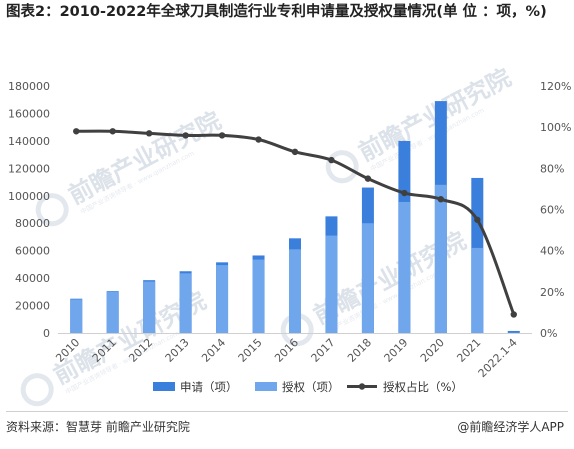  I want to click on x-tick-label: 2016, so click(286, 350).